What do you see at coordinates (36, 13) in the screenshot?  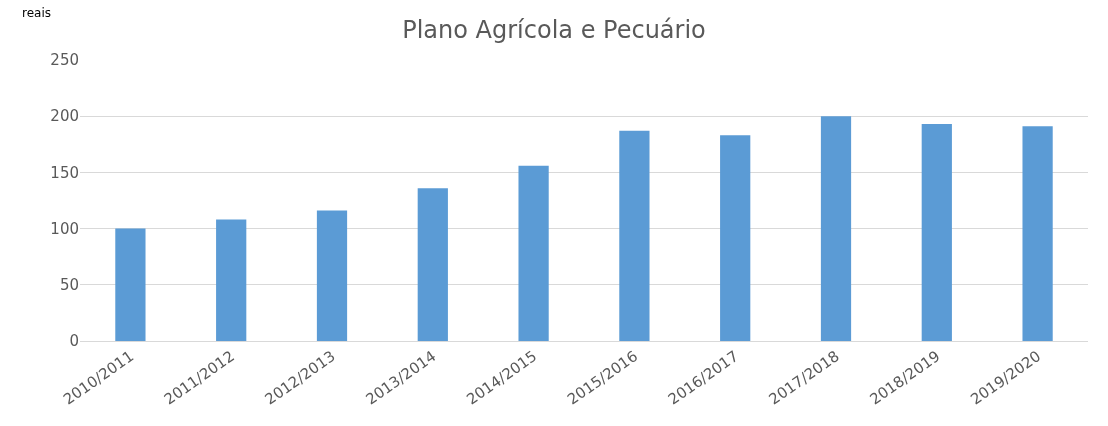 I see `text: reais` at bounding box center [36, 13].